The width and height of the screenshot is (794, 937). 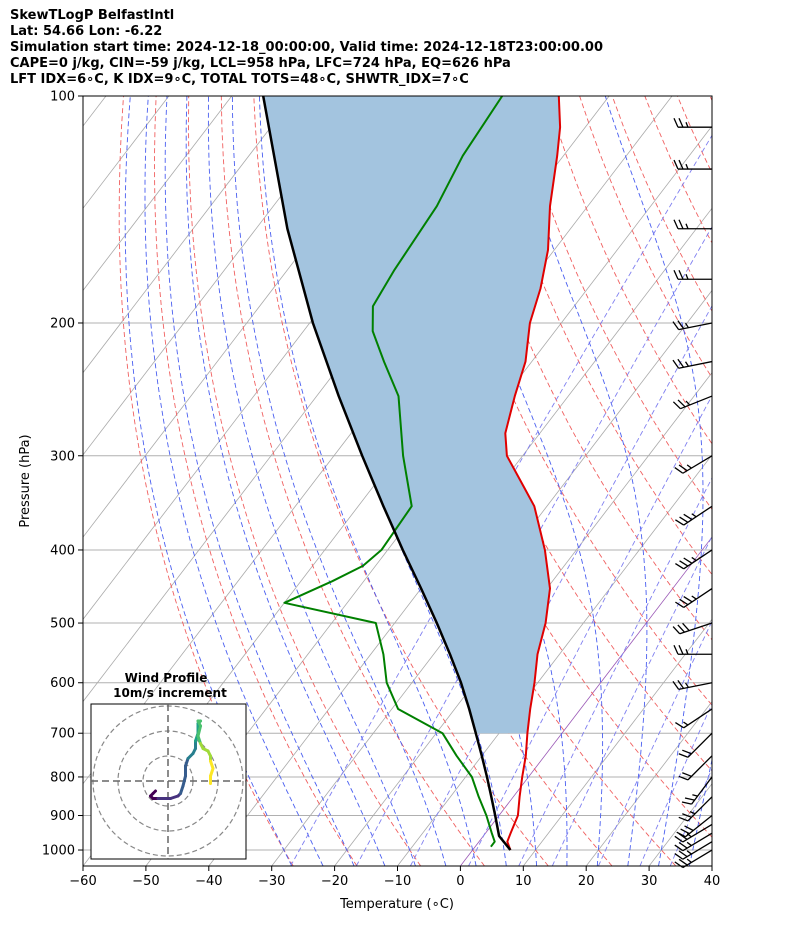 What do you see at coordinates (62, 624) in the screenshot?
I see `y-tick-label: 500` at bounding box center [62, 624].